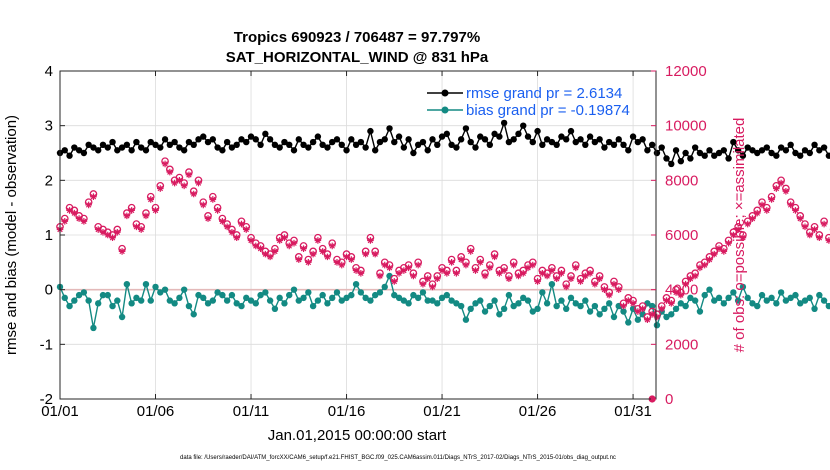 The width and height of the screenshot is (830, 470). I want to click on x-tick-label: 01/21, so click(442, 411).